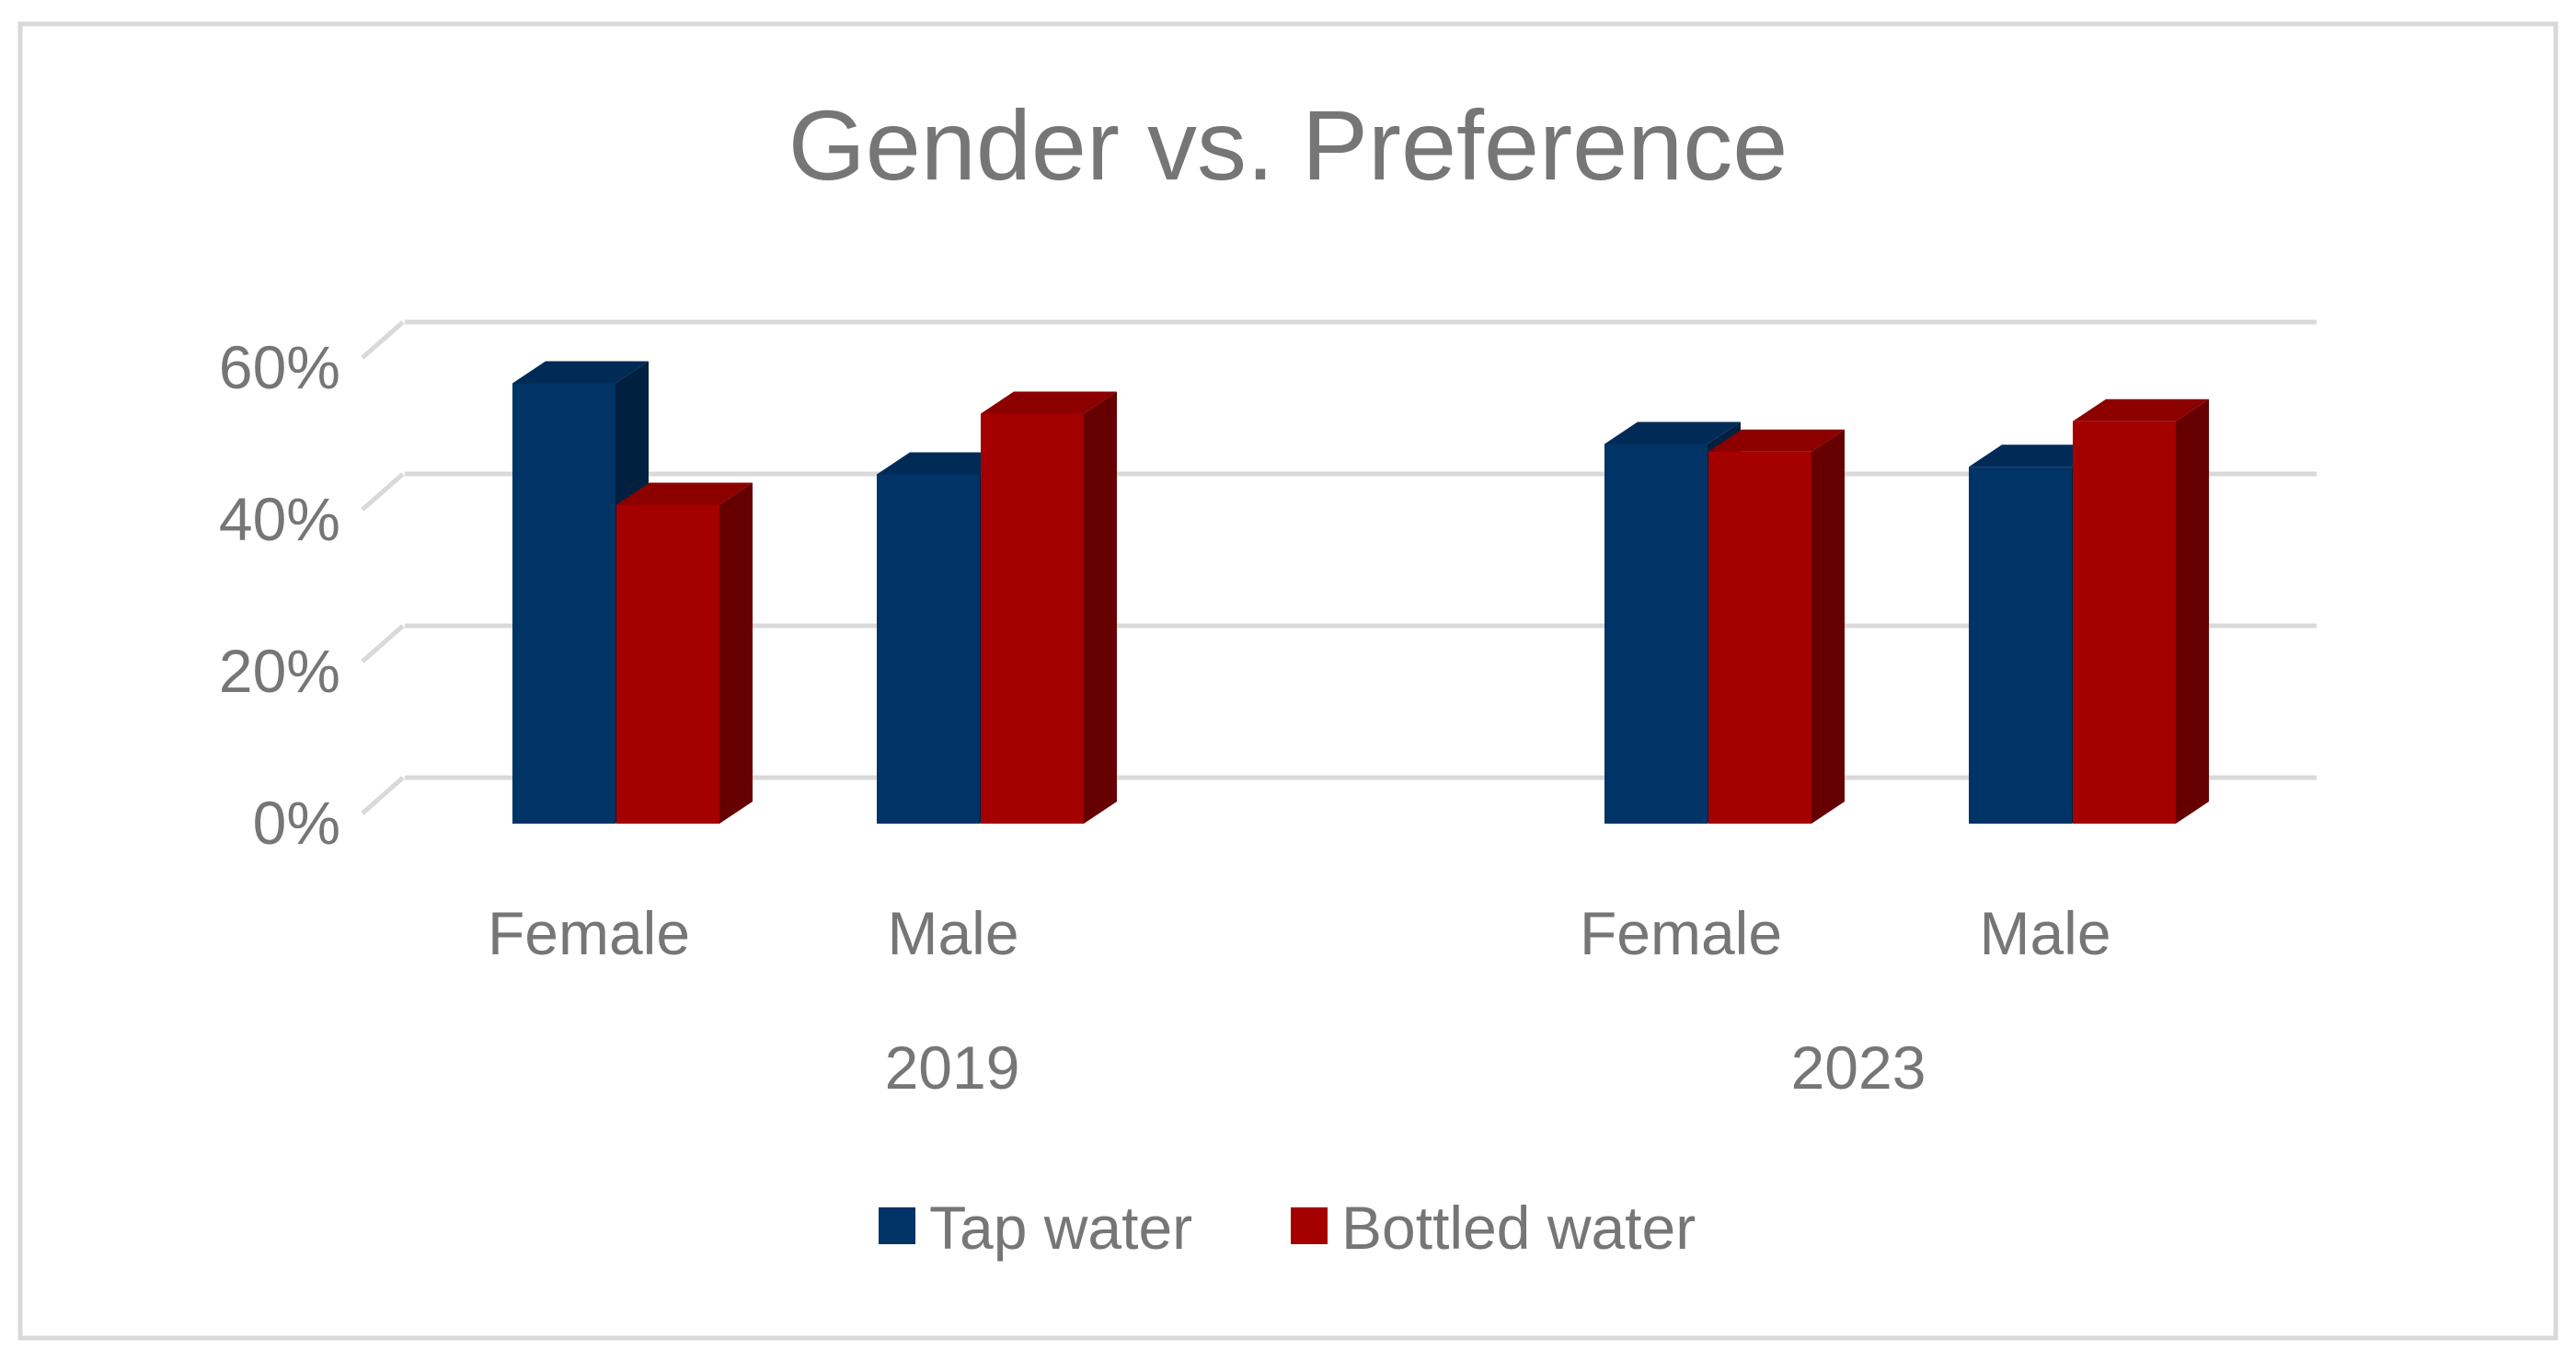  Describe the element at coordinates (279, 367) in the screenshot. I see `y-tick-label: 60%` at that location.